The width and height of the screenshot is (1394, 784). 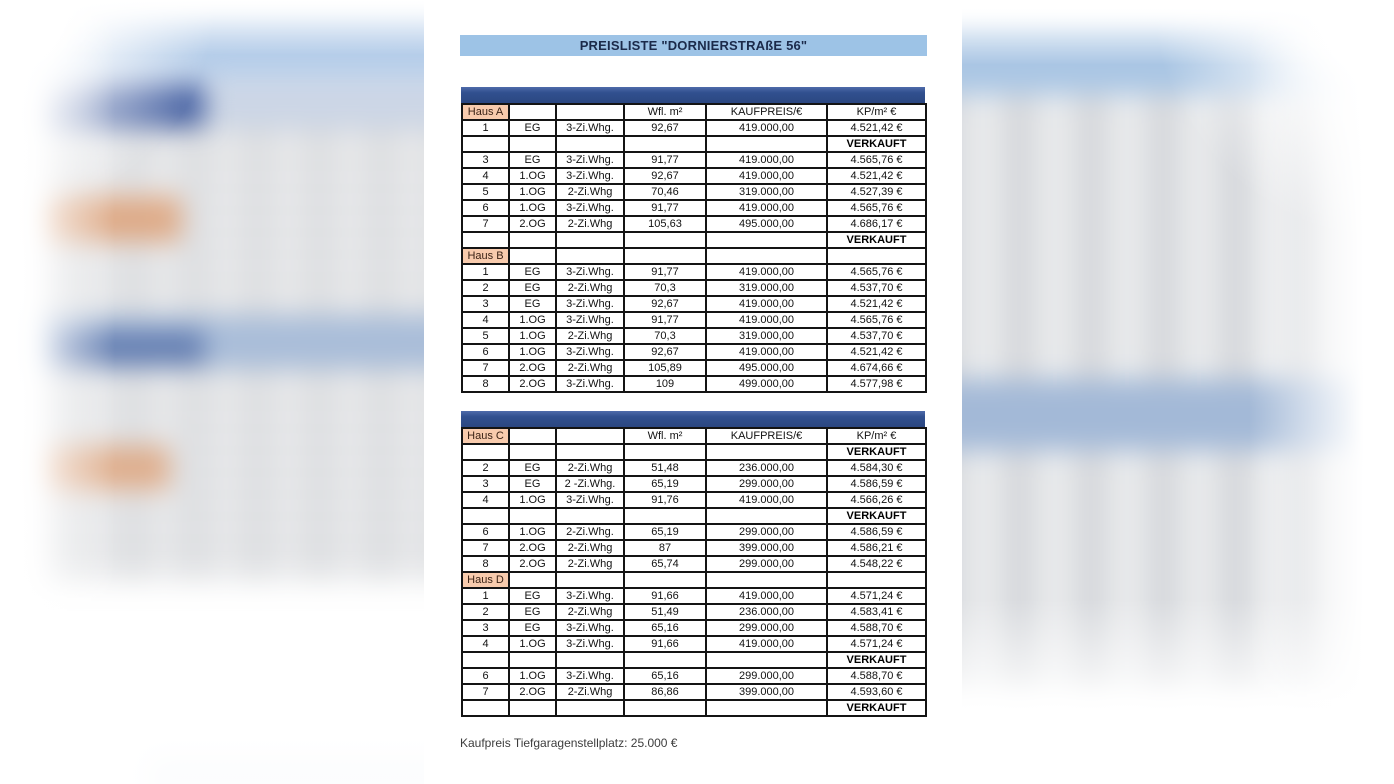 What do you see at coordinates (665, 644) in the screenshot?
I see `cell-area: 91,66` at bounding box center [665, 644].